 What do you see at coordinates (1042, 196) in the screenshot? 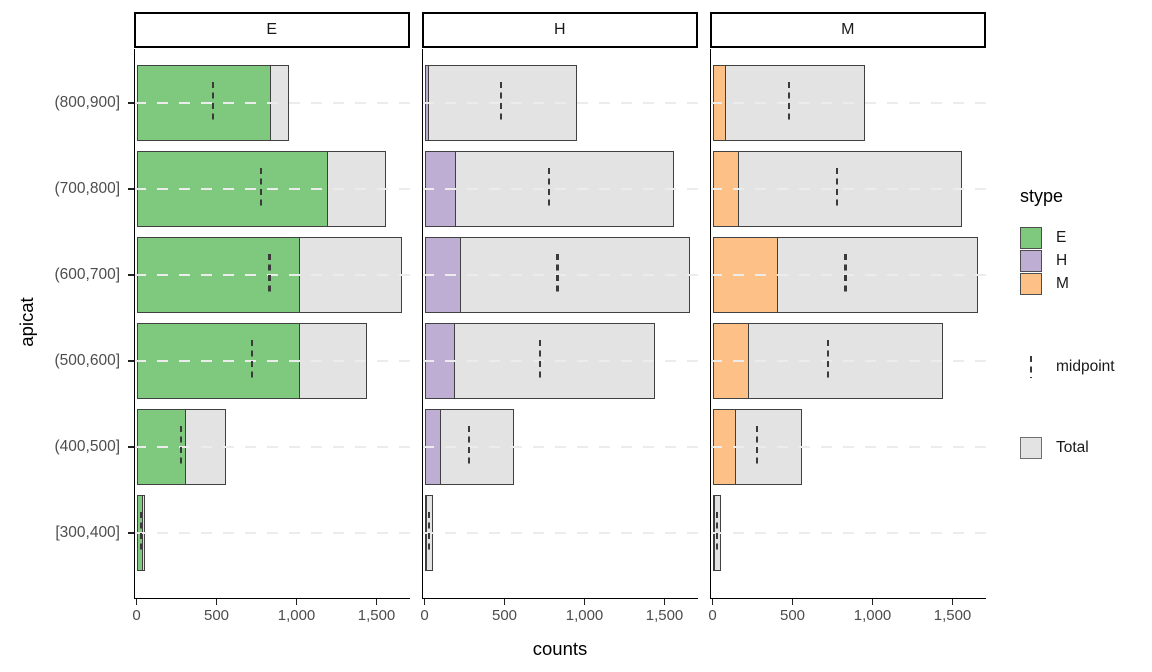
I see `legend-title: stype` at bounding box center [1042, 196].